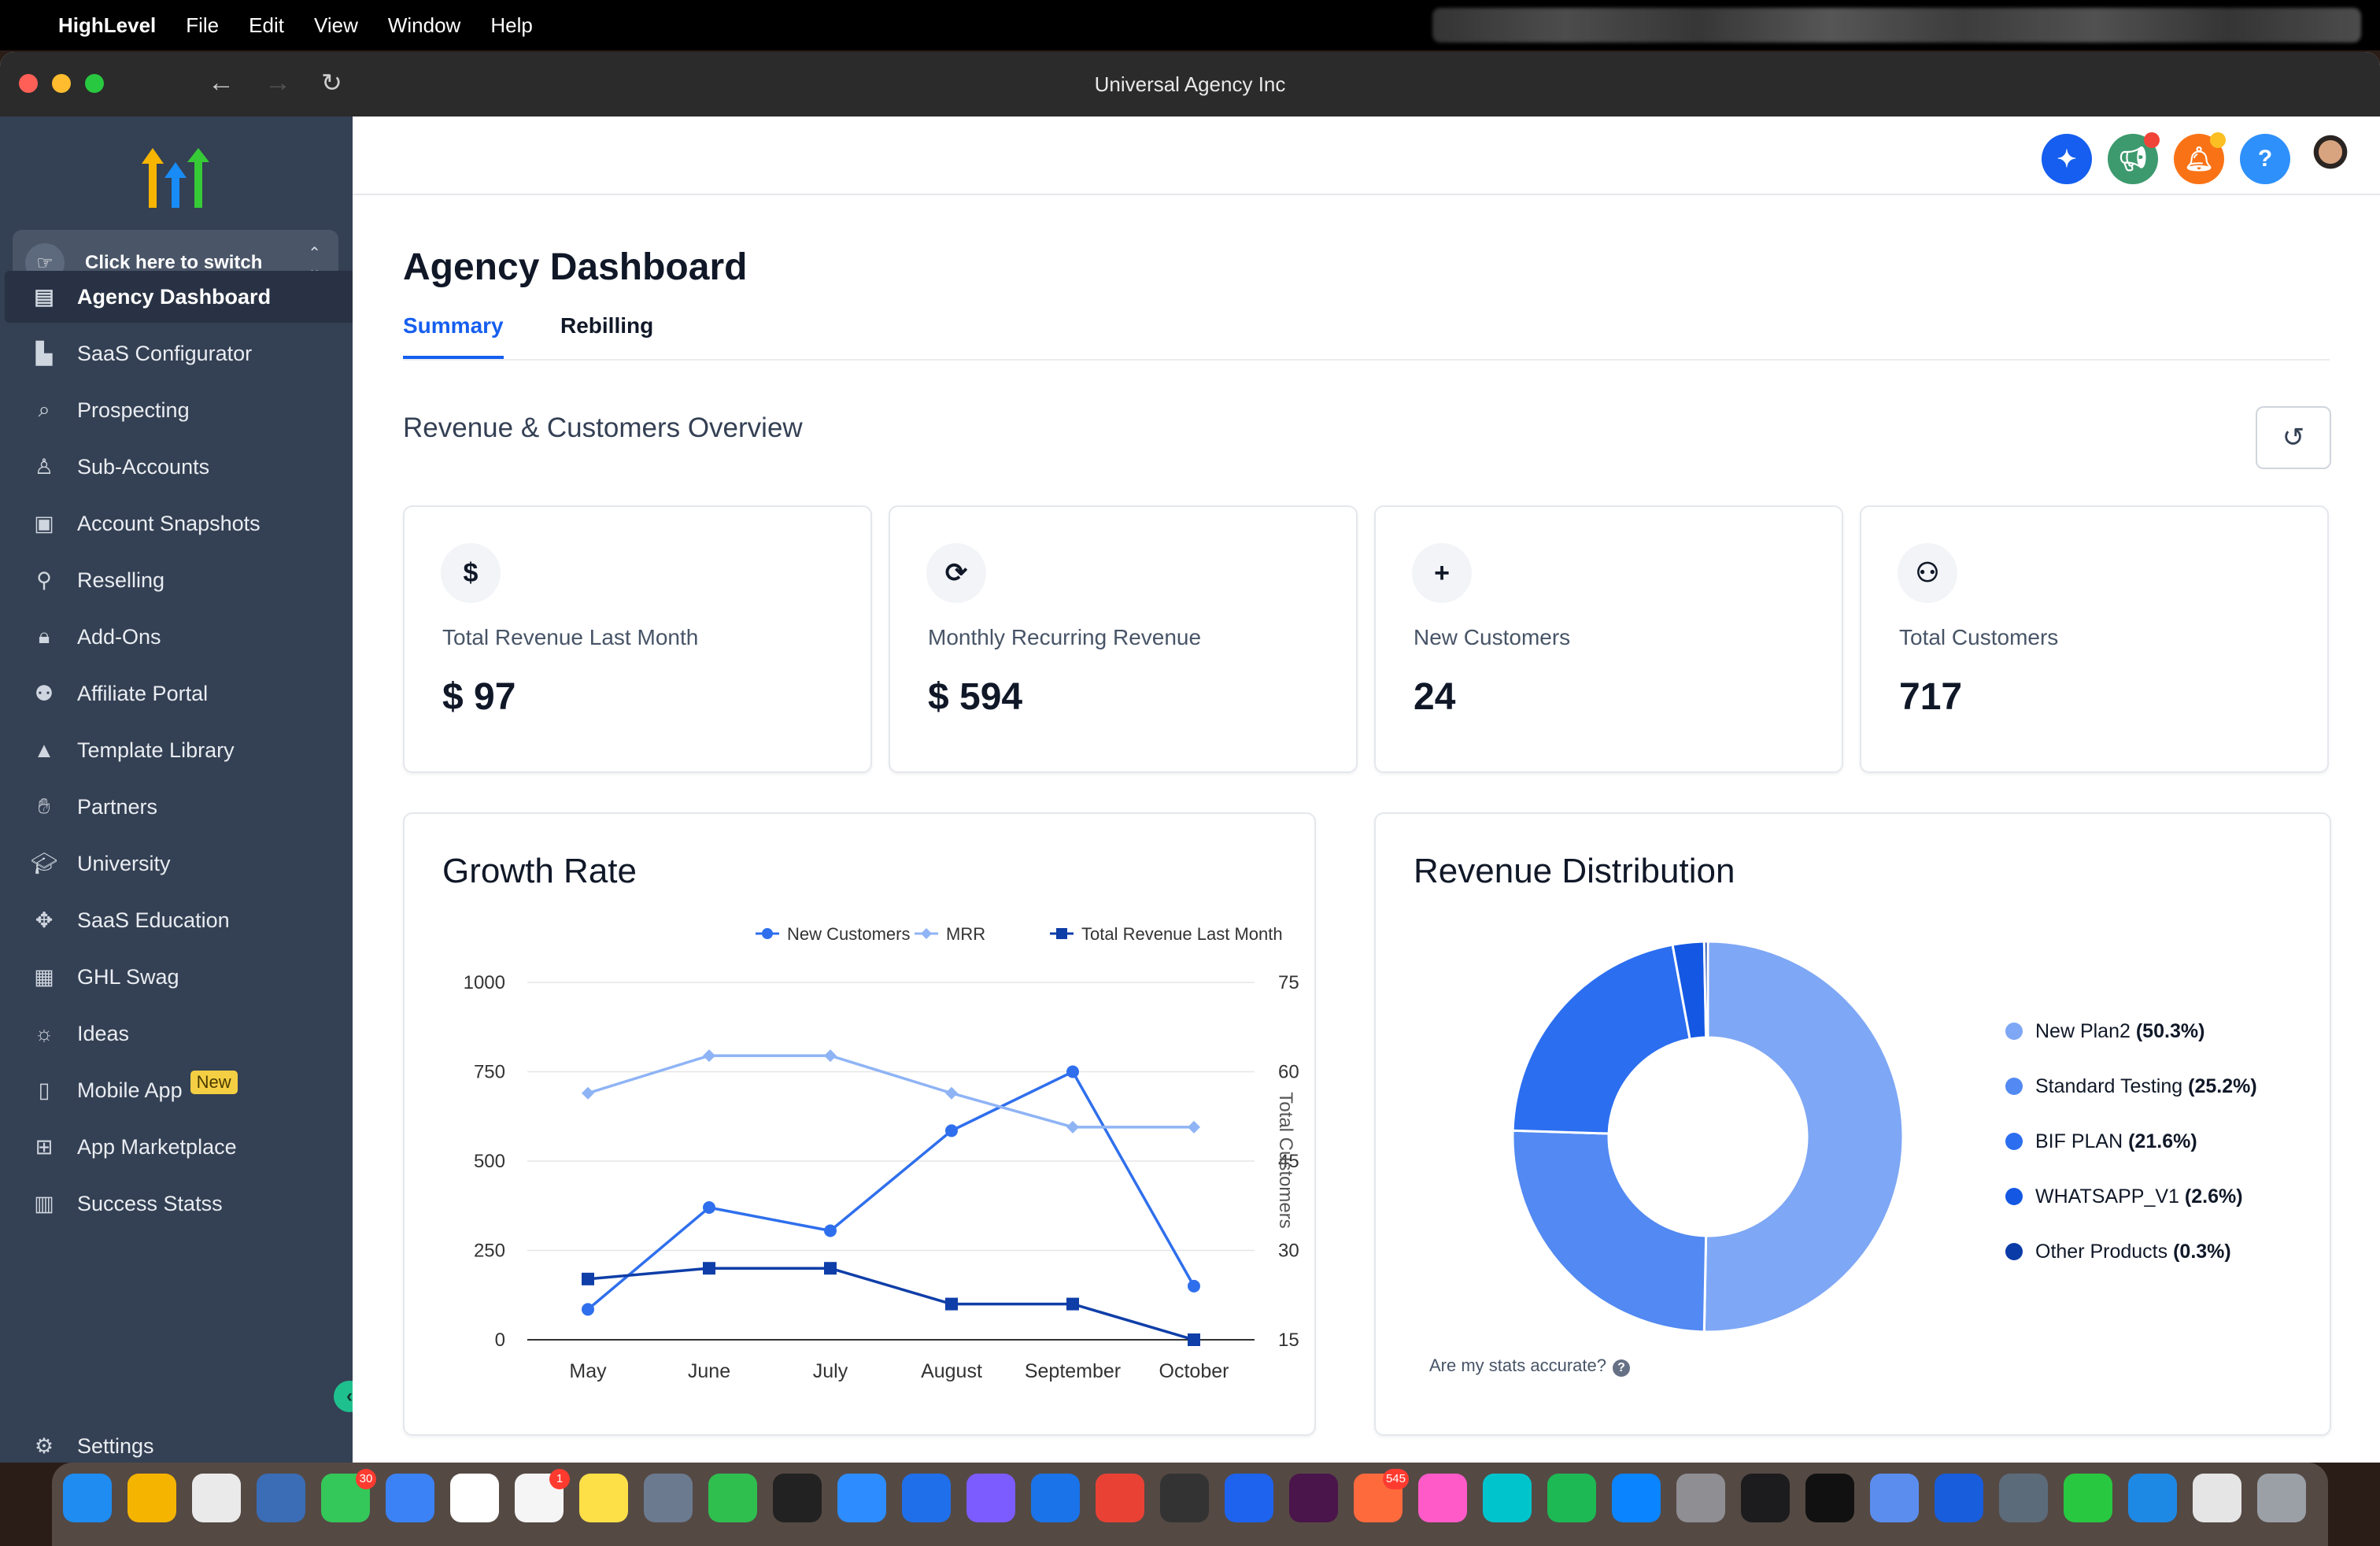 The image size is (2380, 1546). I want to click on donut-slice-new-plan2, so click(1804, 1136).